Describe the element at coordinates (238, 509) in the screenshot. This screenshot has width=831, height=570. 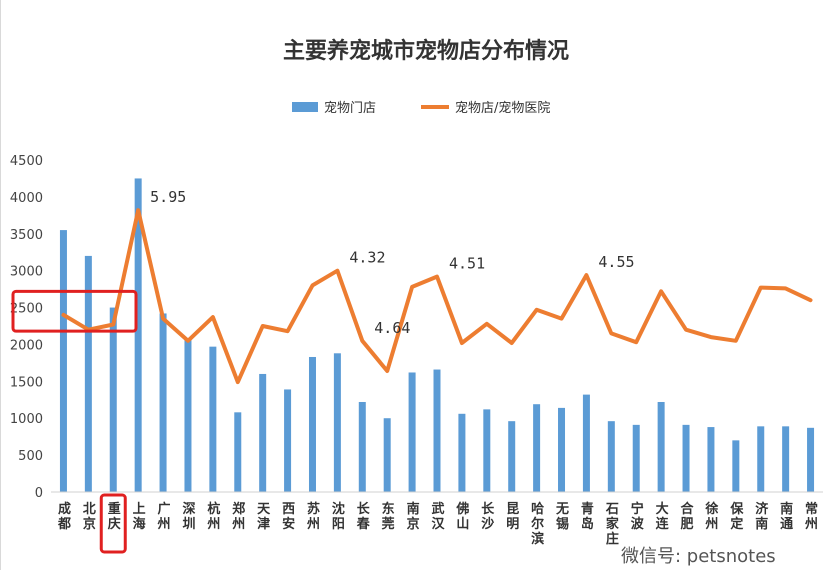
I see `x-tick-char: 郑` at that location.